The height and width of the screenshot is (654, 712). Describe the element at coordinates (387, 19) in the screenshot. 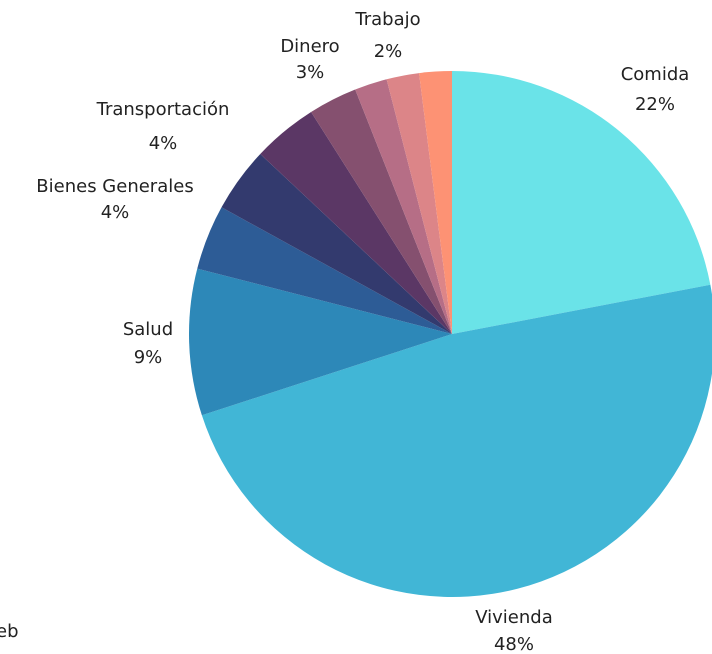

I see `slice-label: Trabajo` at that location.